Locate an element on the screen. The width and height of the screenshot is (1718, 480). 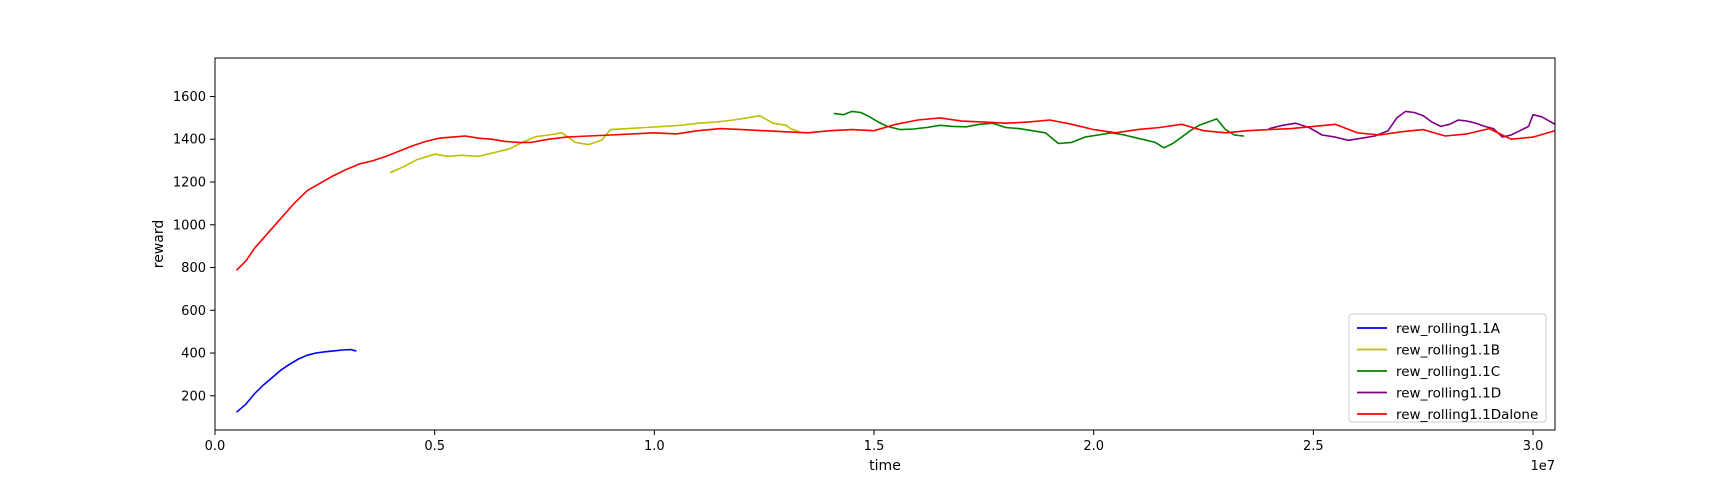
y-tick-label: 800 is located at coordinates (193, 268).